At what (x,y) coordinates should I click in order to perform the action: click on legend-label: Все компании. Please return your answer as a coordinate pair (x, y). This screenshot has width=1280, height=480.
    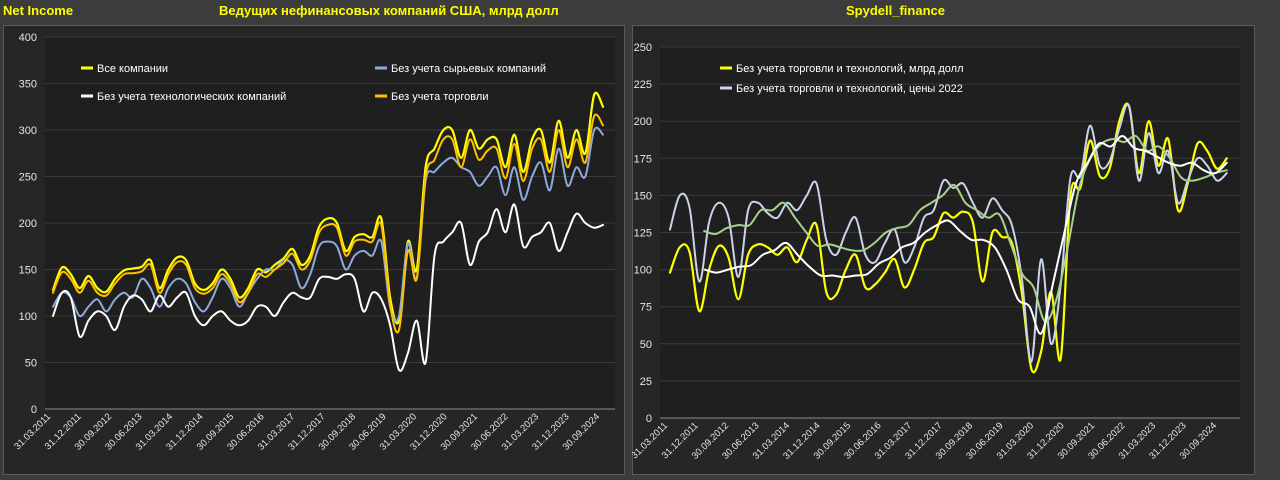
    Looking at the image, I should click on (132, 69).